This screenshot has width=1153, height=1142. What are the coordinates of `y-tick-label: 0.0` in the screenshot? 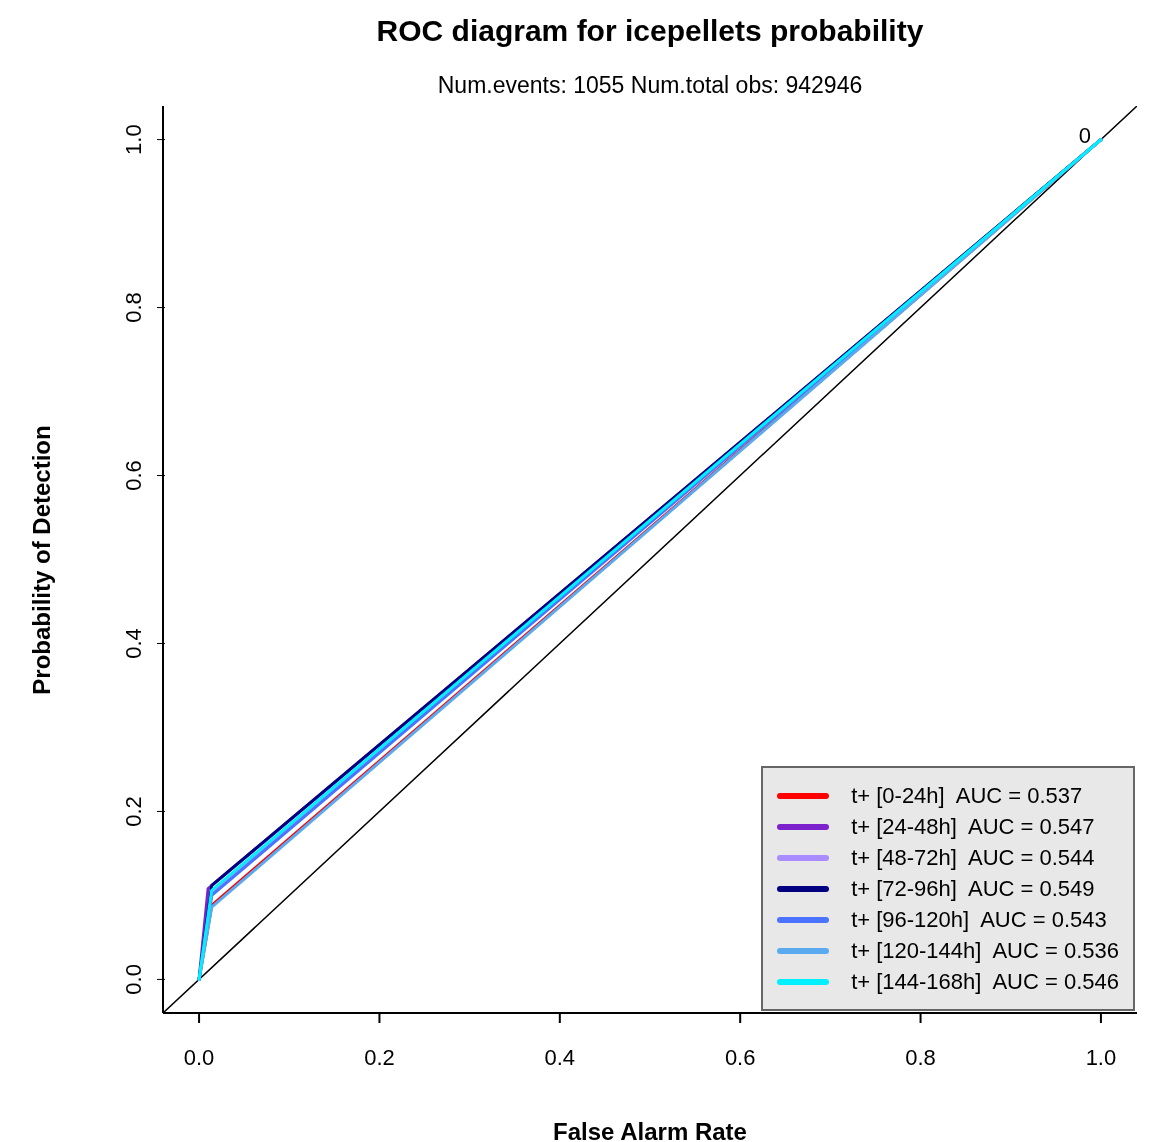 It's located at (133, 979).